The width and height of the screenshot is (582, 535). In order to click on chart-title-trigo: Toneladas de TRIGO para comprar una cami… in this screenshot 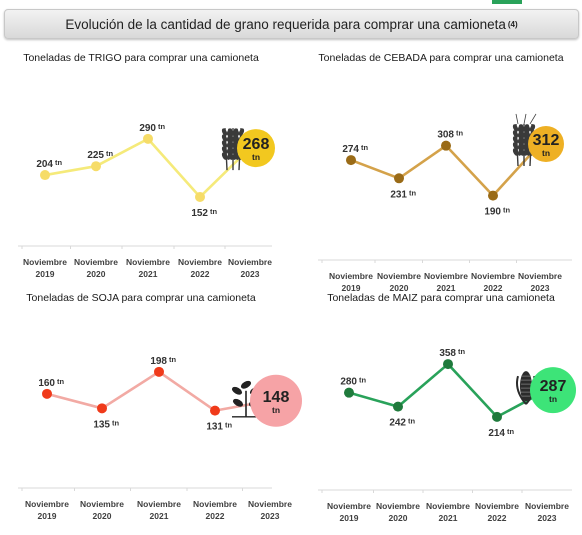, I will do `click(141, 58)`.